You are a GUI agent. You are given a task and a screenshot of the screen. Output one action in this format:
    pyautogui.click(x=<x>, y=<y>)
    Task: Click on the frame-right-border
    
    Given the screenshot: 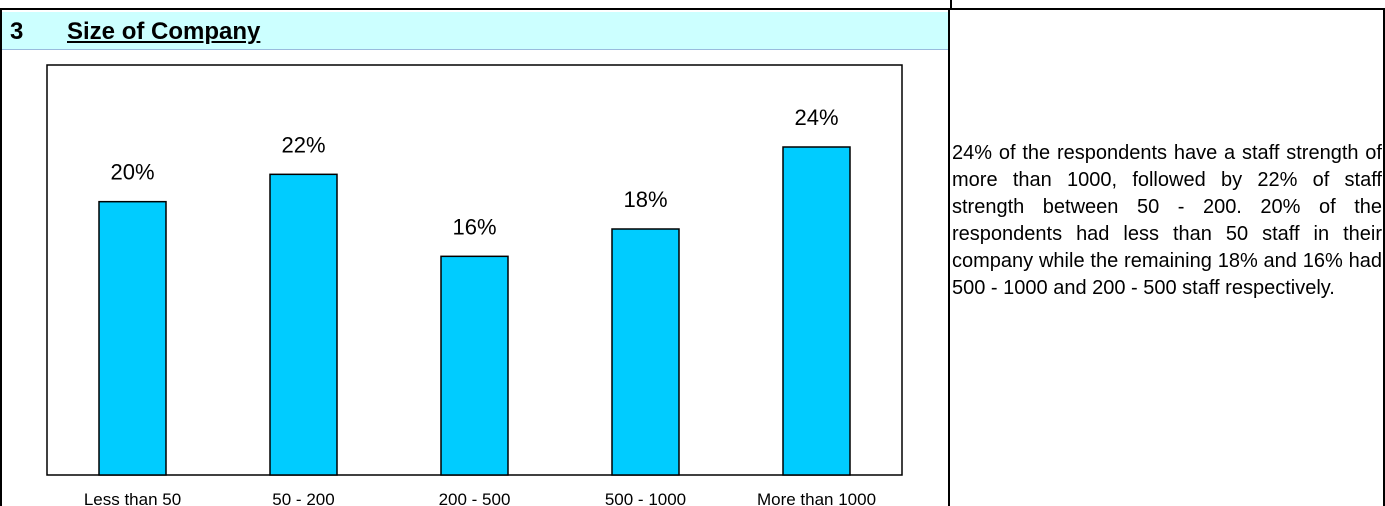 What is the action you would take?
    pyautogui.click(x=1384, y=258)
    